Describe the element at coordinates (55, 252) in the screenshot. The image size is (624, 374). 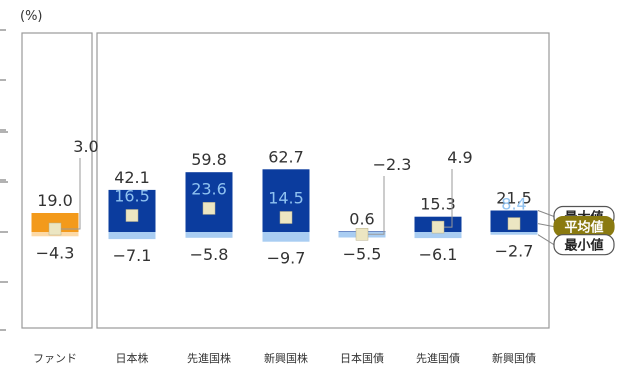
I see `min-label-0: −4.3` at that location.